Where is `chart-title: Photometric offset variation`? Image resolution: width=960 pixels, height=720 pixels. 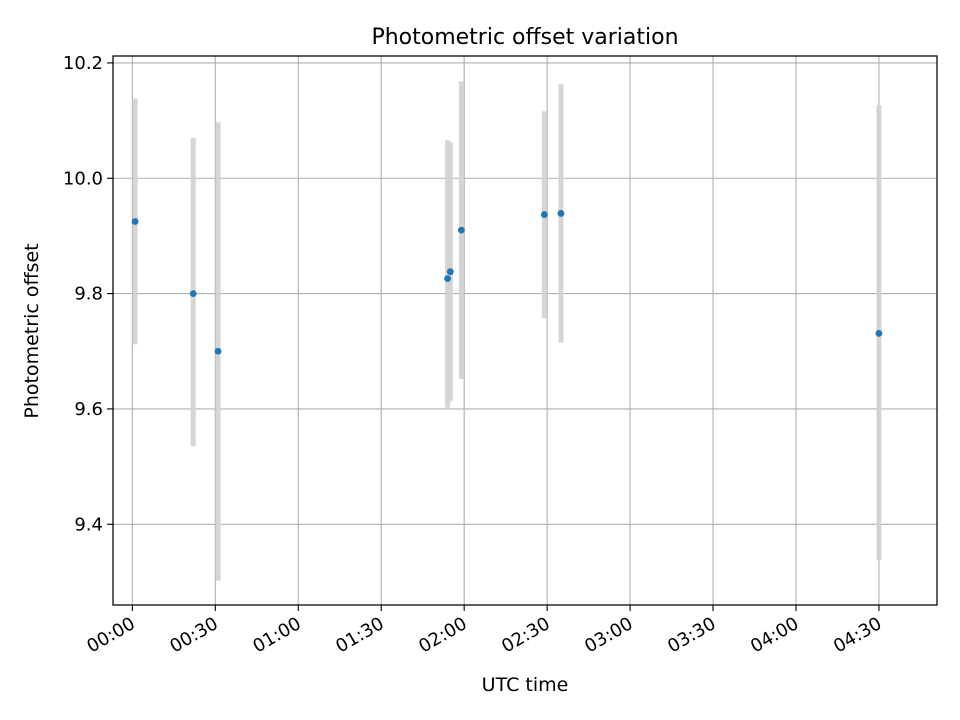
chart-title: Photometric offset variation is located at coordinates (524, 37).